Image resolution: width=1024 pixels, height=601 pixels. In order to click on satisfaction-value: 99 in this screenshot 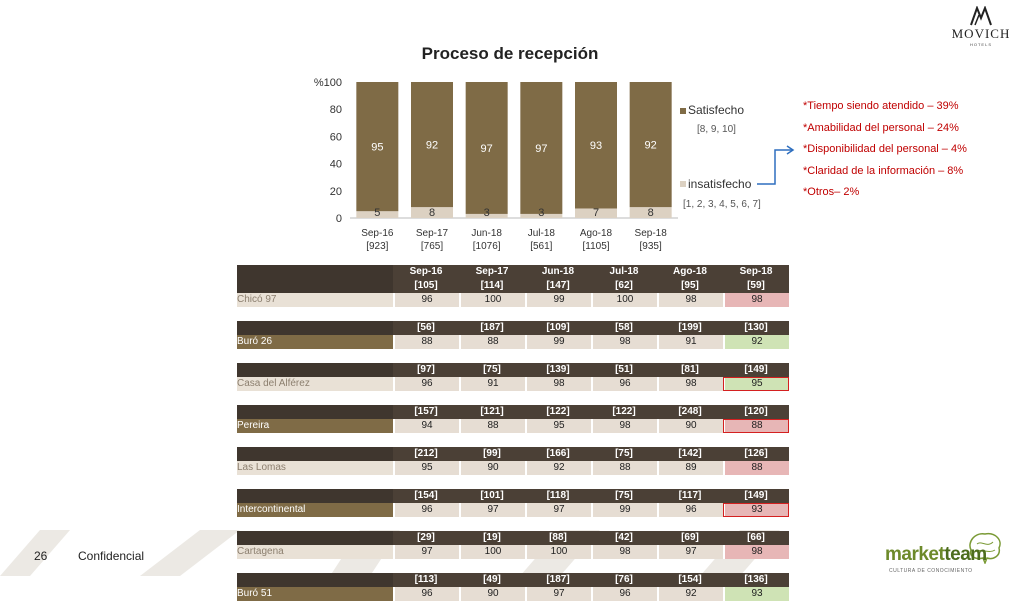, I will do `click(558, 342)`.